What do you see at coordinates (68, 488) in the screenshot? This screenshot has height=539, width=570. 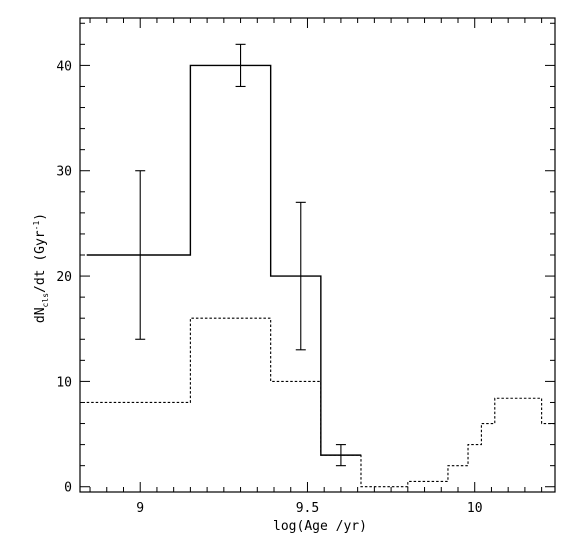 I see `y-tick-label: 0` at bounding box center [68, 488].